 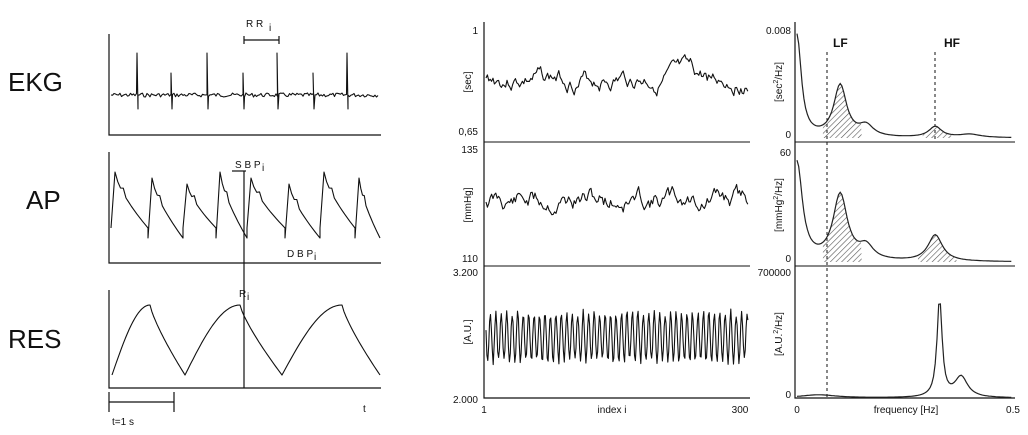 What do you see at coordinates (797, 410) in the screenshot?
I see `freq-tick-0: 0` at bounding box center [797, 410].